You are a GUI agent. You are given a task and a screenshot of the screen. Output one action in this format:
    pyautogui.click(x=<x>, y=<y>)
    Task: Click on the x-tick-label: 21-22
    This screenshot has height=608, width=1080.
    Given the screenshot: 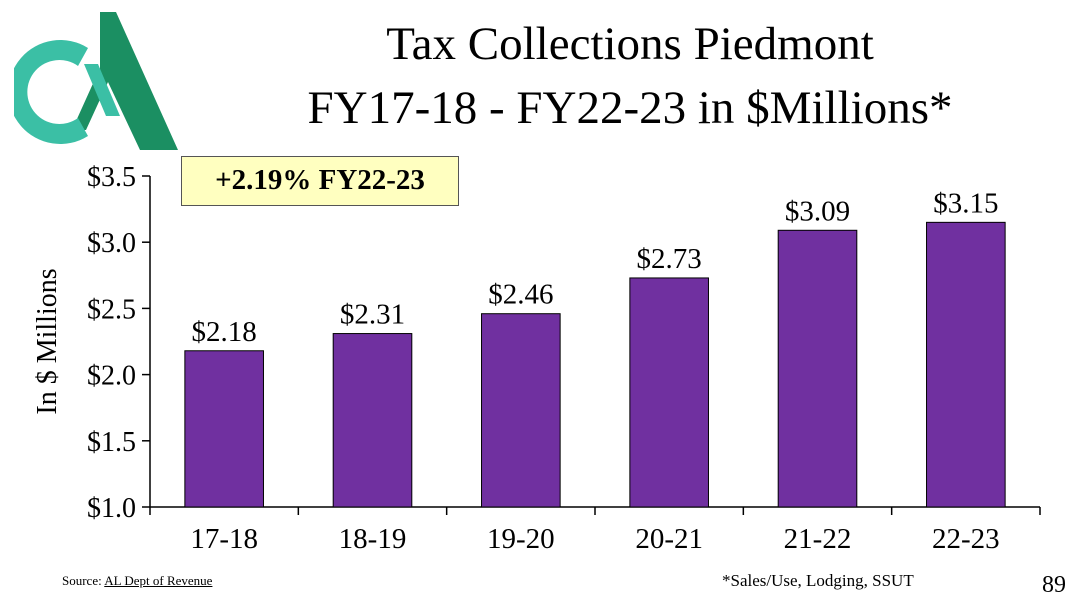 What is the action you would take?
    pyautogui.click(x=818, y=539)
    